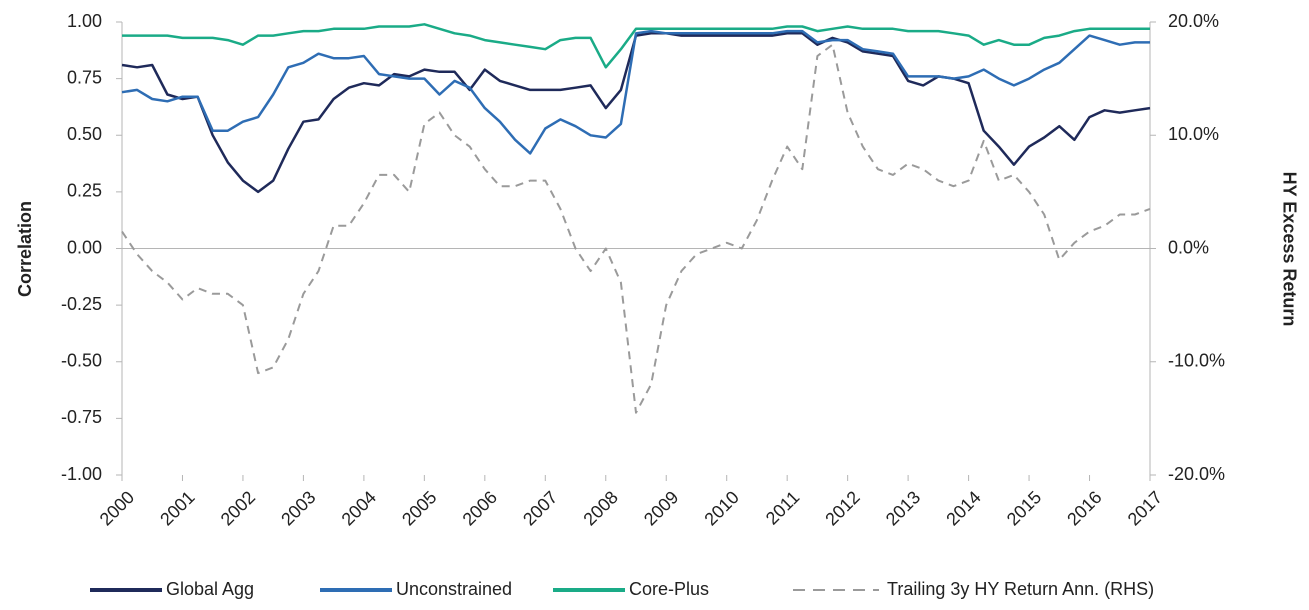 The height and width of the screenshot is (610, 1309). I want to click on x-tick-label: 2010, so click(721, 508).